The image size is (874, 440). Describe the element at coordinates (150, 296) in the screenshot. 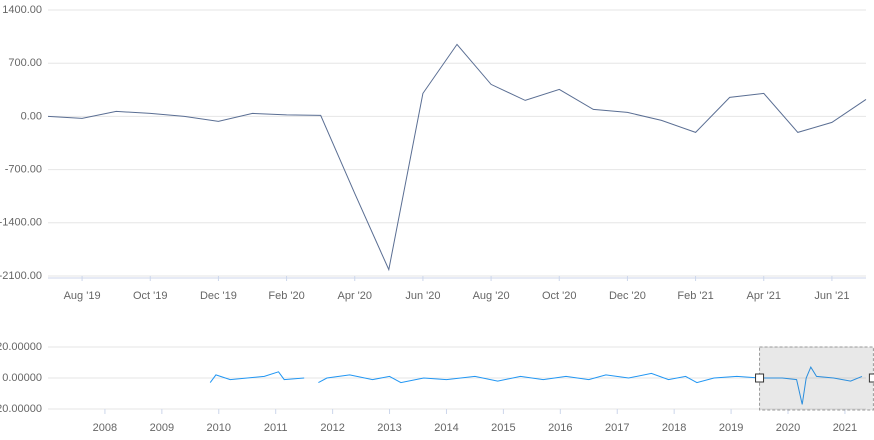

I see `x-tick-label: Oct '19` at that location.